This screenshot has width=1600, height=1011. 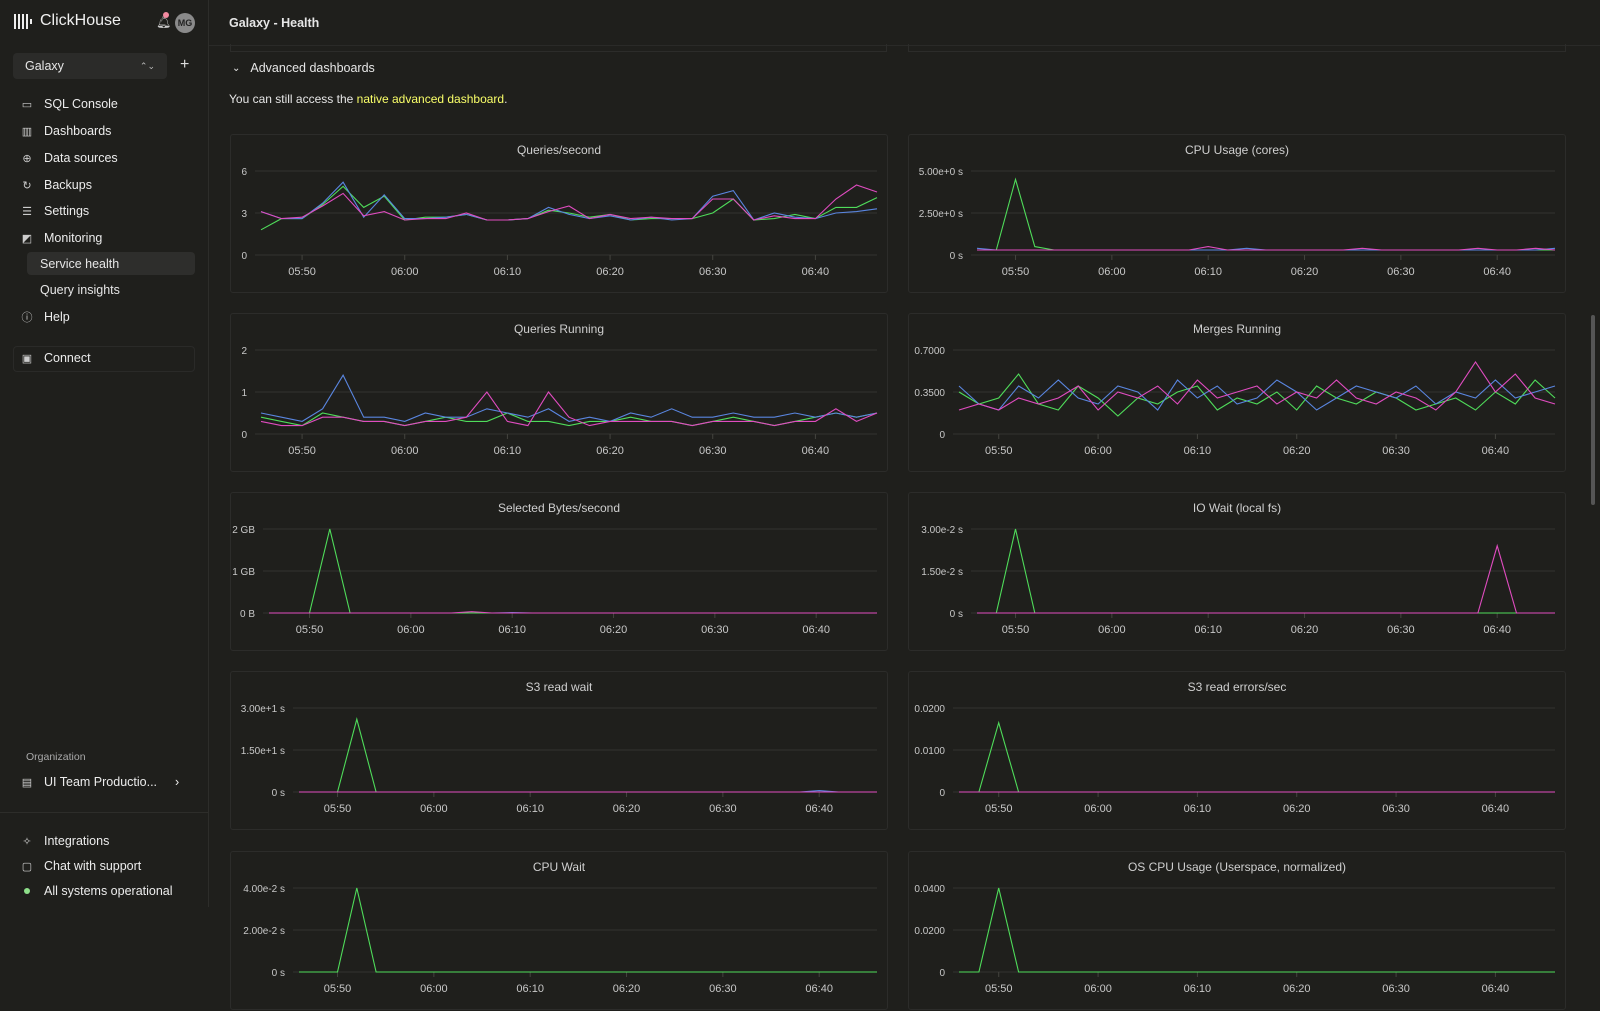 I want to click on y-tick-label: 1 GB, so click(x=243, y=572).